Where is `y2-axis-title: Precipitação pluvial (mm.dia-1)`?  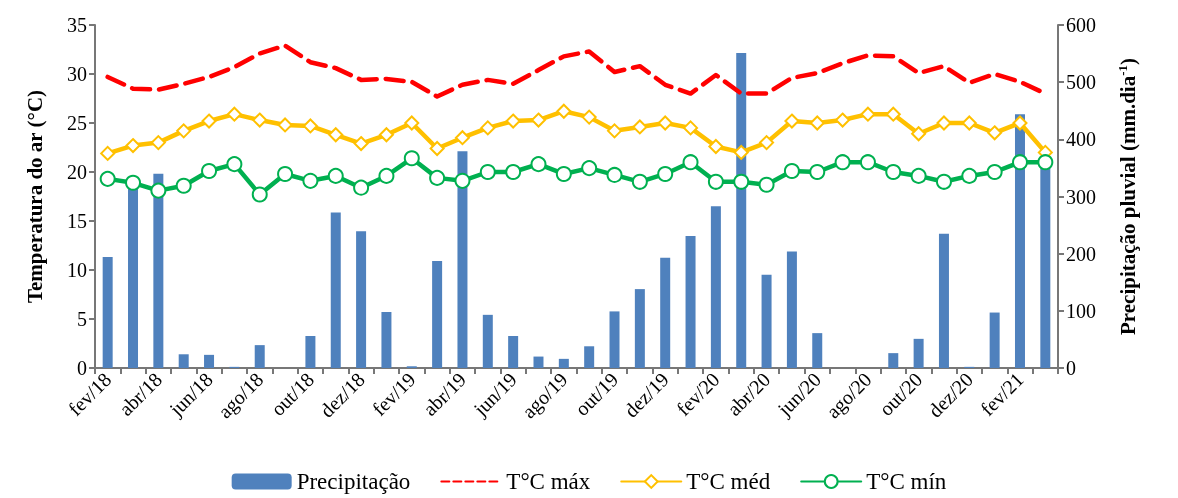
y2-axis-title: Precipitação pluvial (mm.dia-1) is located at coordinates (1127, 196).